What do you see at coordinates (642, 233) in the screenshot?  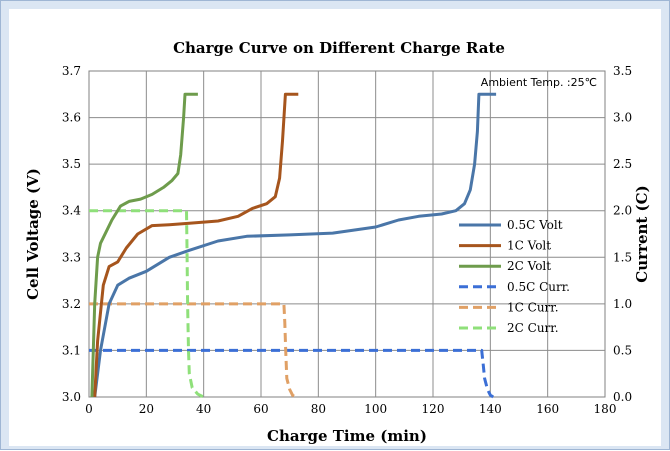 I see `y2-axis-label: Current (C)` at bounding box center [642, 233].